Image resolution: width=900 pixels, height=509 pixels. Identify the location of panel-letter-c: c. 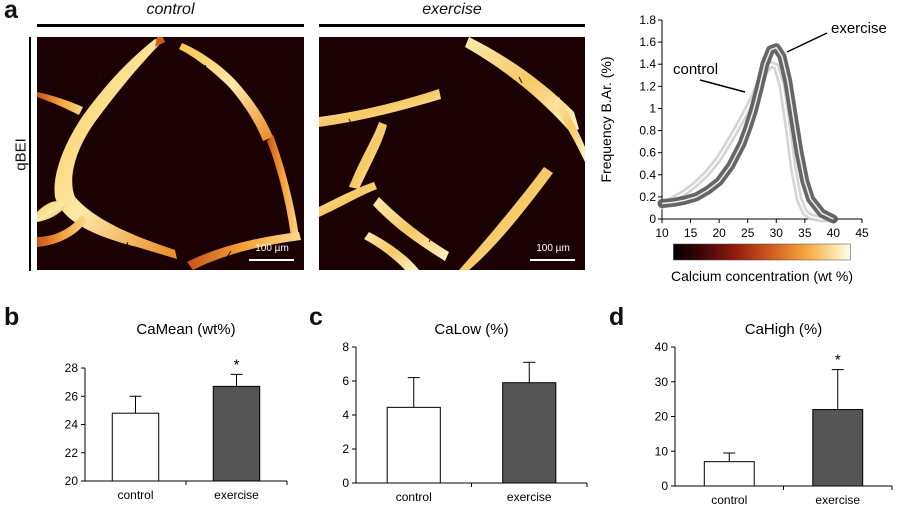
(316, 317).